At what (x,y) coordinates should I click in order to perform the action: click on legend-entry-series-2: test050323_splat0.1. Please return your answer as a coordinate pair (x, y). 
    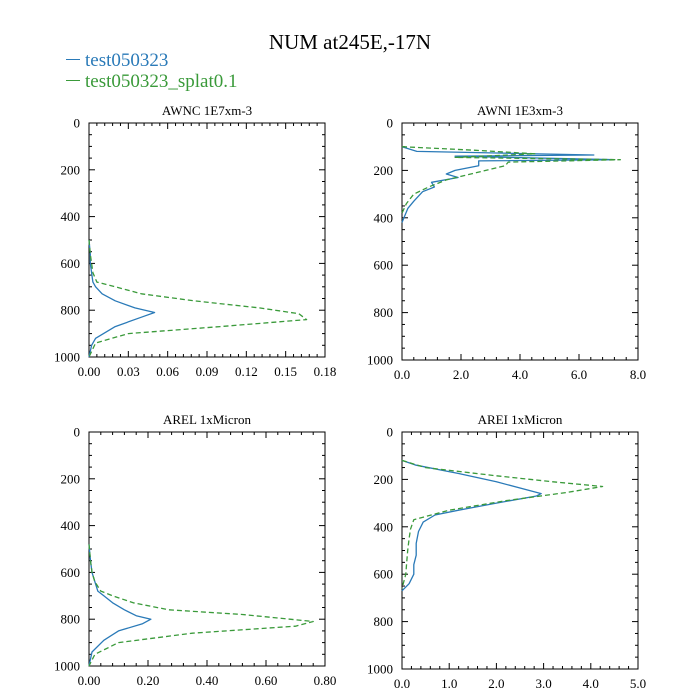
    Looking at the image, I should click on (152, 81).